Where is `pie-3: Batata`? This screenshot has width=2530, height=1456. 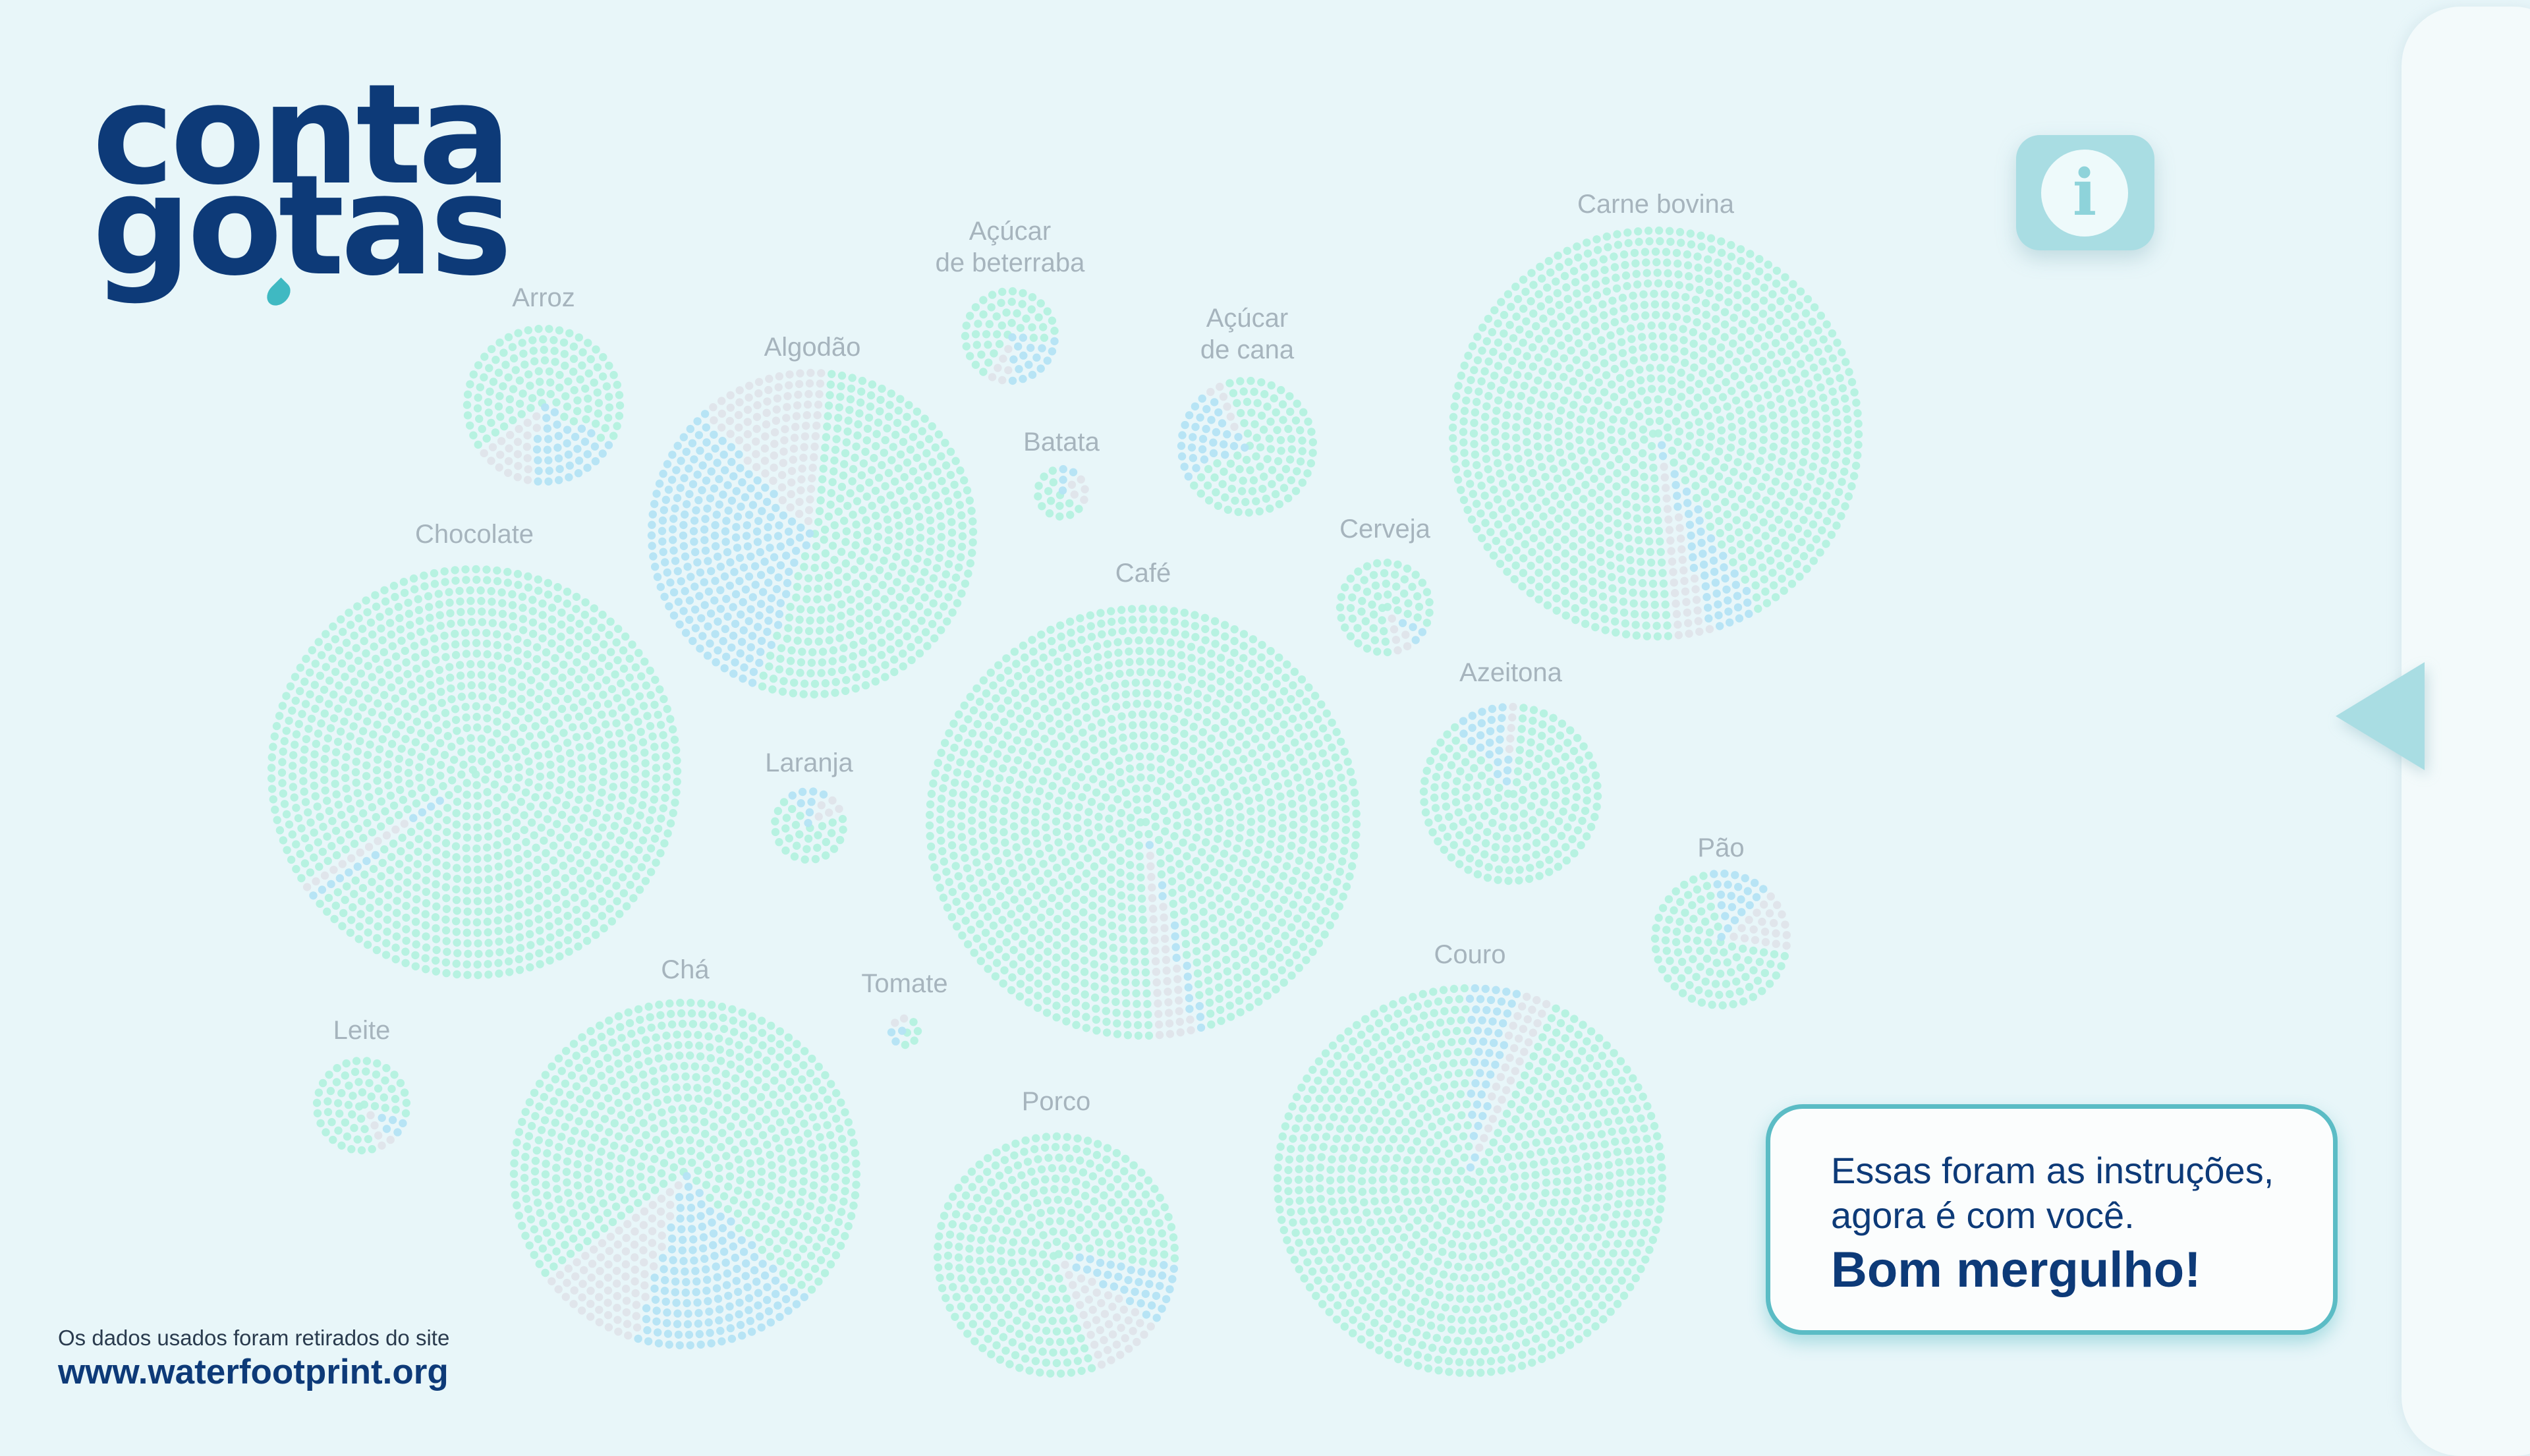
pie-3: Batata is located at coordinates (1061, 474).